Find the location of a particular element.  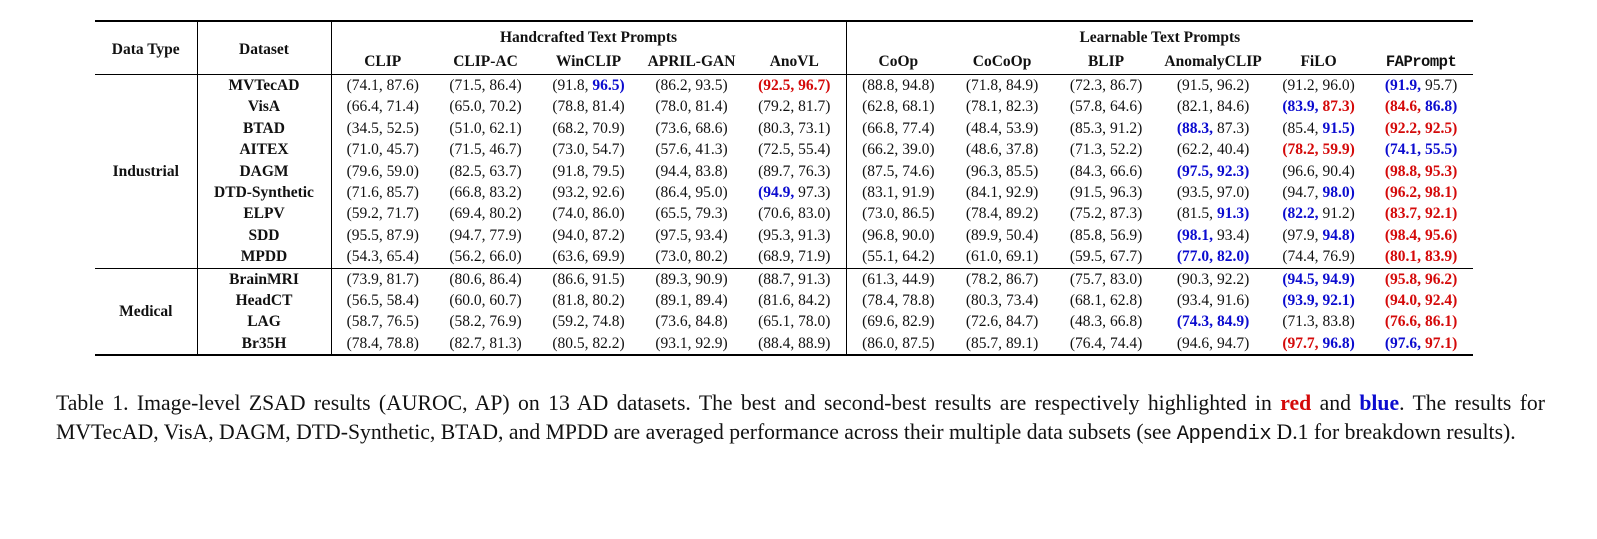

auroc-value: (89.1, is located at coordinates (673, 301).